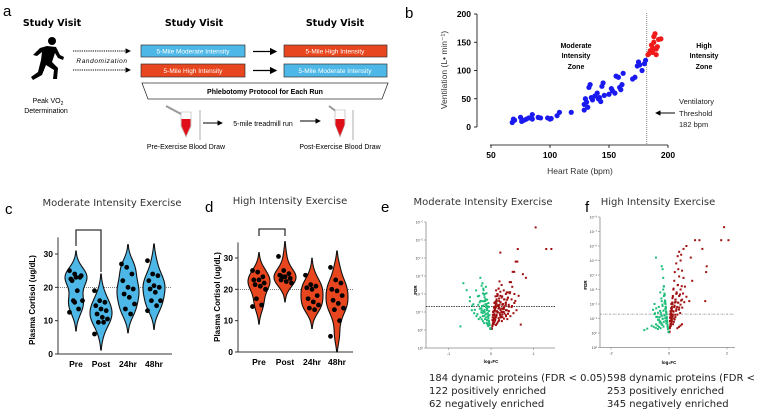 This screenshot has height=411, width=757. I want to click on b-y-tick-label: 100, so click(464, 71).